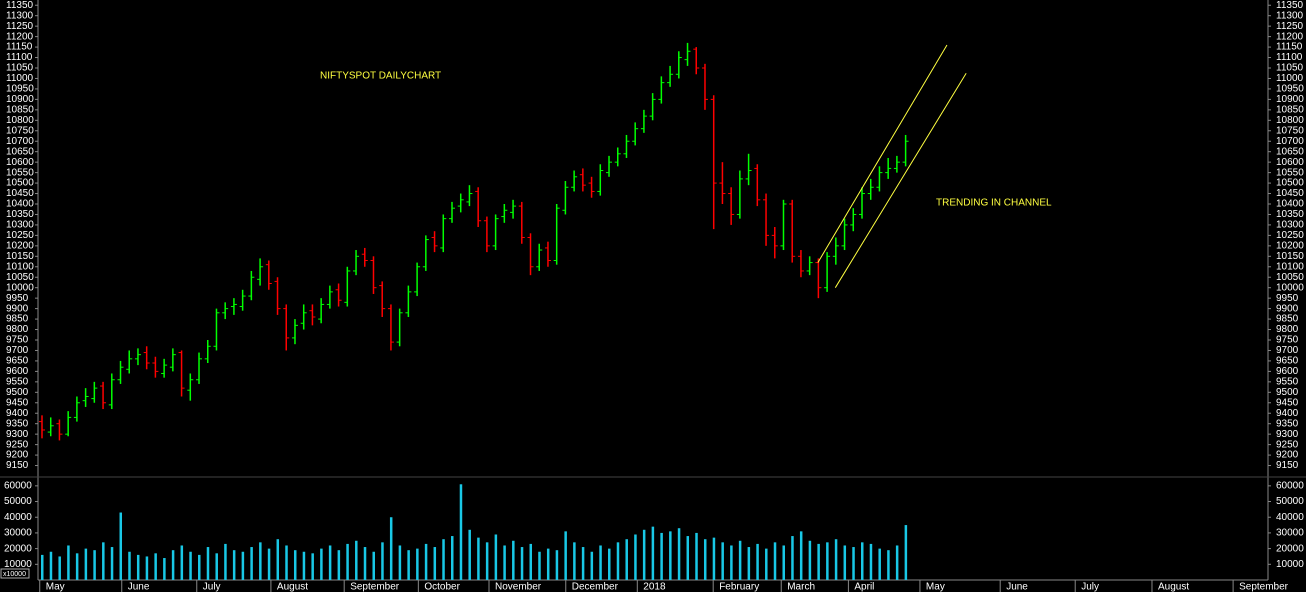 Image resolution: width=1306 pixels, height=592 pixels. Describe the element at coordinates (20, 277) in the screenshot. I see `y-tick-label: 10050` at that location.